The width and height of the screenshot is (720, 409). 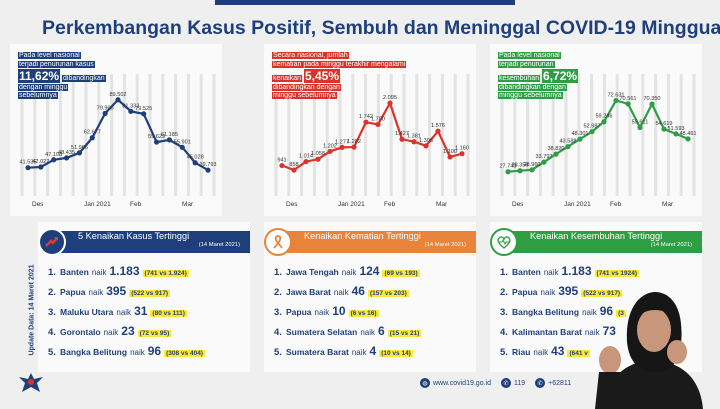 What do you see at coordinates (504, 242) in the screenshot?
I see `heartbeat-icon` at bounding box center [504, 242].